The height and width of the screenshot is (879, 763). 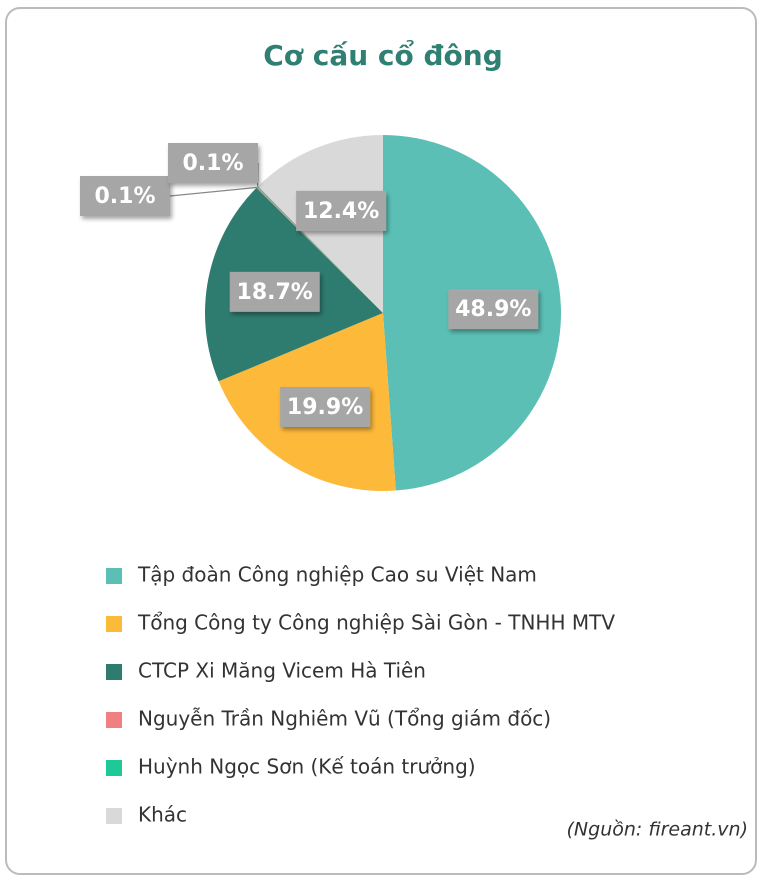 I want to click on label-text: 48.9%, so click(x=493, y=309).